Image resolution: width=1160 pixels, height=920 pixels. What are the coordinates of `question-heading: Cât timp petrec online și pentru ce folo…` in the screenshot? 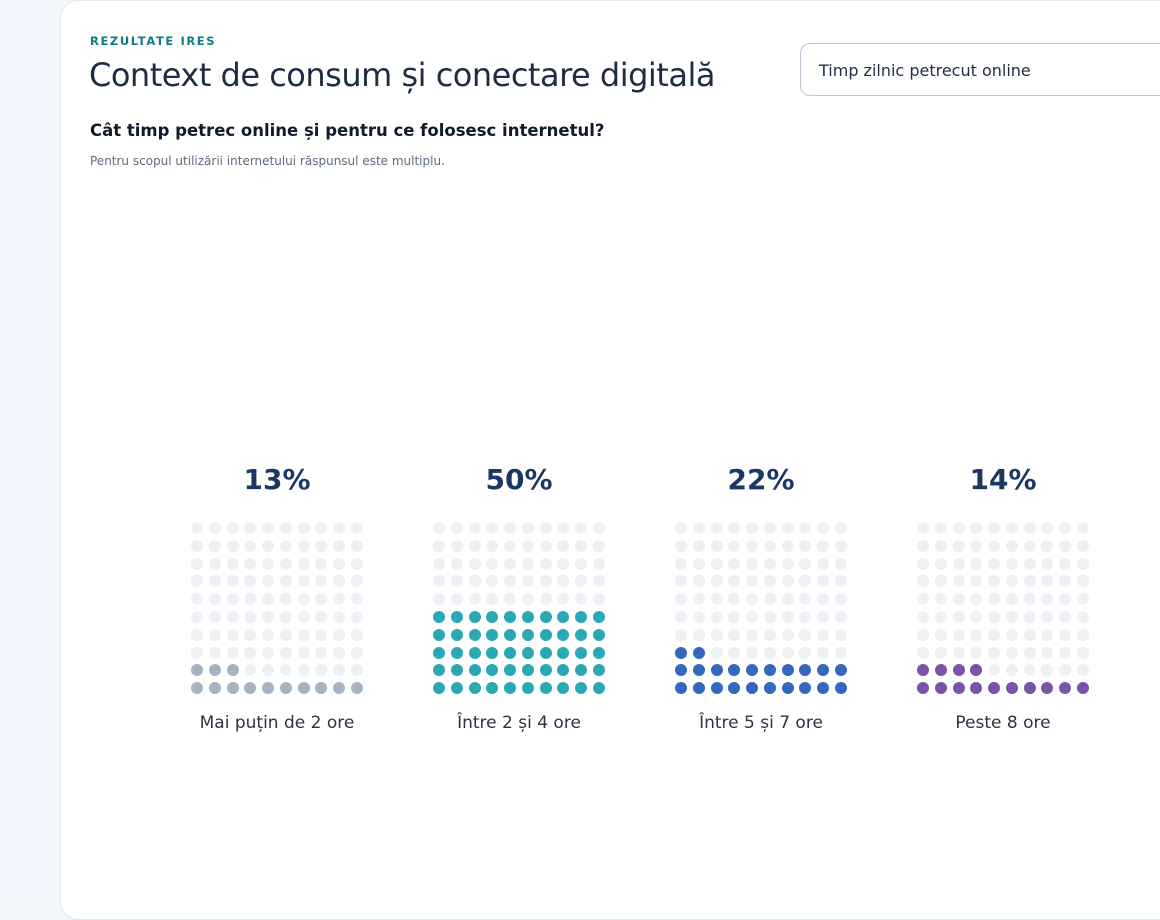 It's located at (347, 130).